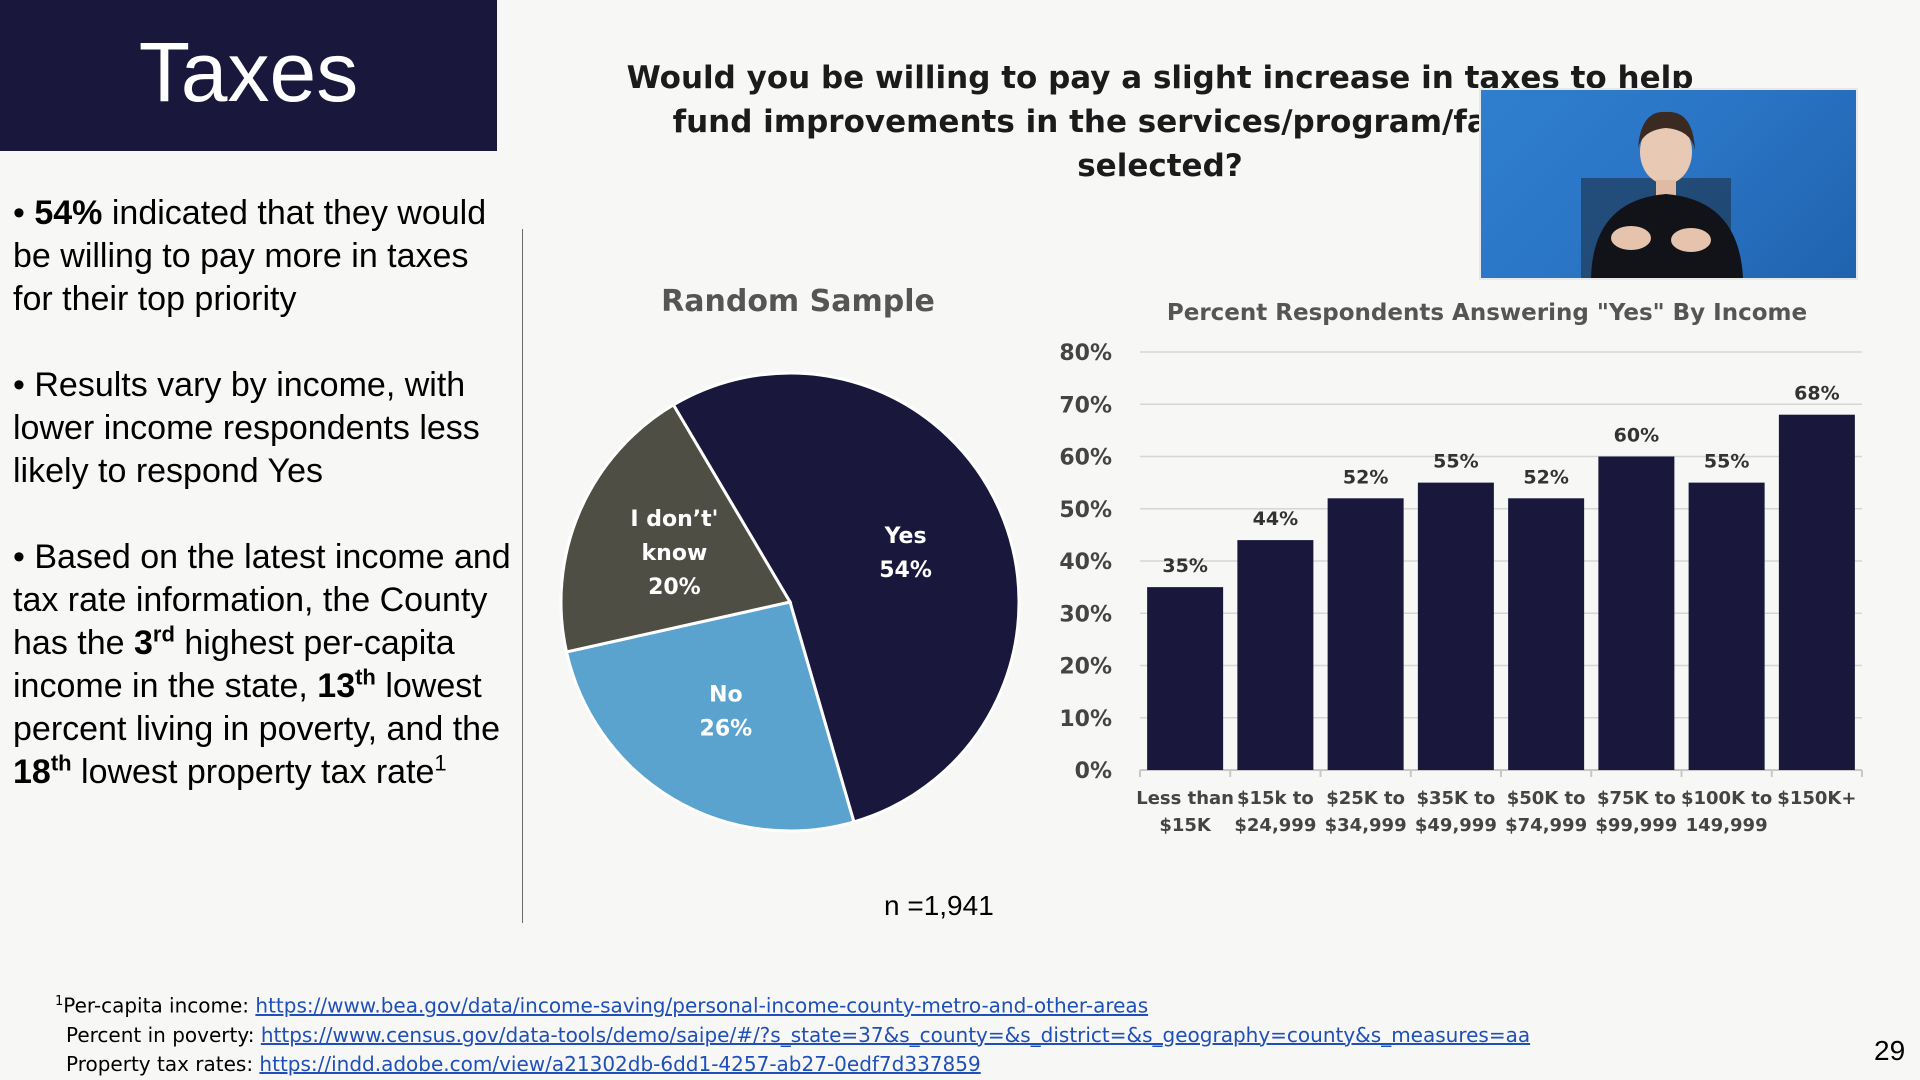  Describe the element at coordinates (234, 664) in the screenshot. I see `bullet-text: highest per-capita income in the state,` at that location.